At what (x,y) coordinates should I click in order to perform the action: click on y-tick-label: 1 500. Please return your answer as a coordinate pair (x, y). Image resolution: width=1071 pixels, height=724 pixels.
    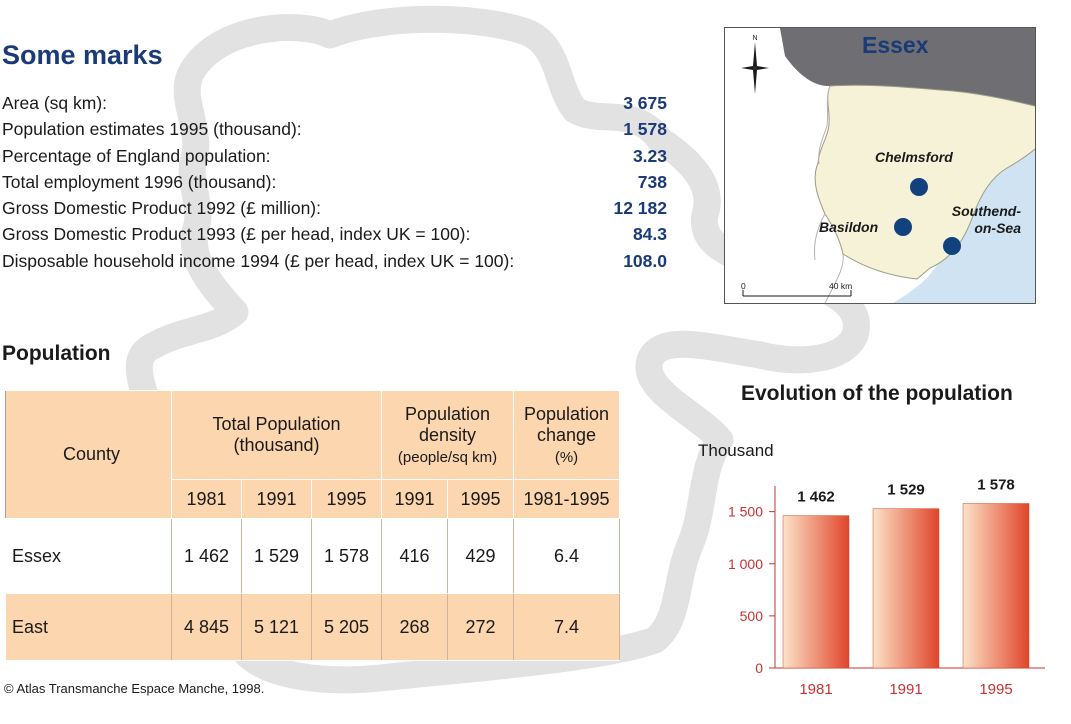
    Looking at the image, I should click on (745, 512).